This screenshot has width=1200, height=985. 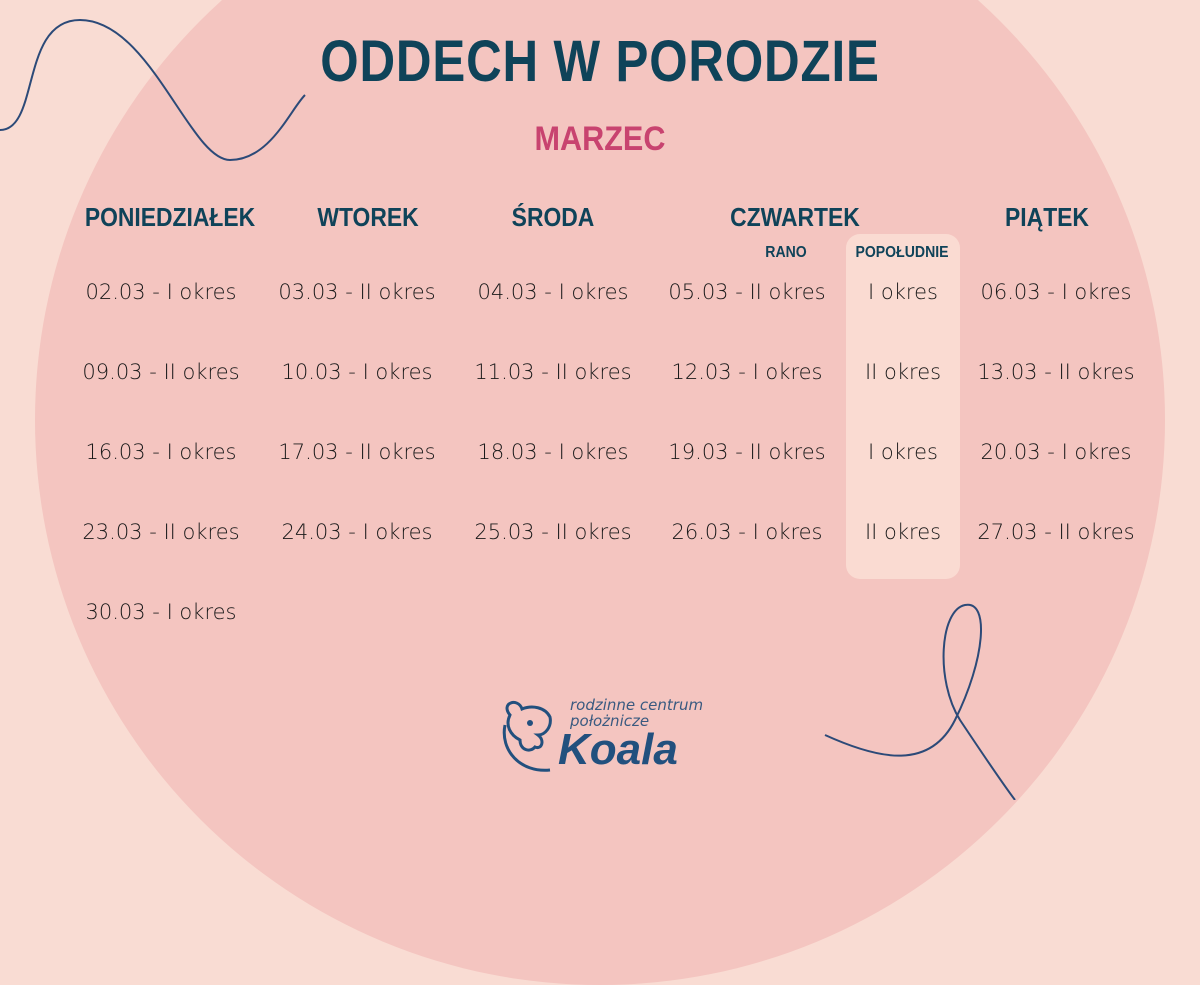 What do you see at coordinates (357, 292) in the screenshot?
I see `schedule-cell: 03.03 - II okres` at bounding box center [357, 292].